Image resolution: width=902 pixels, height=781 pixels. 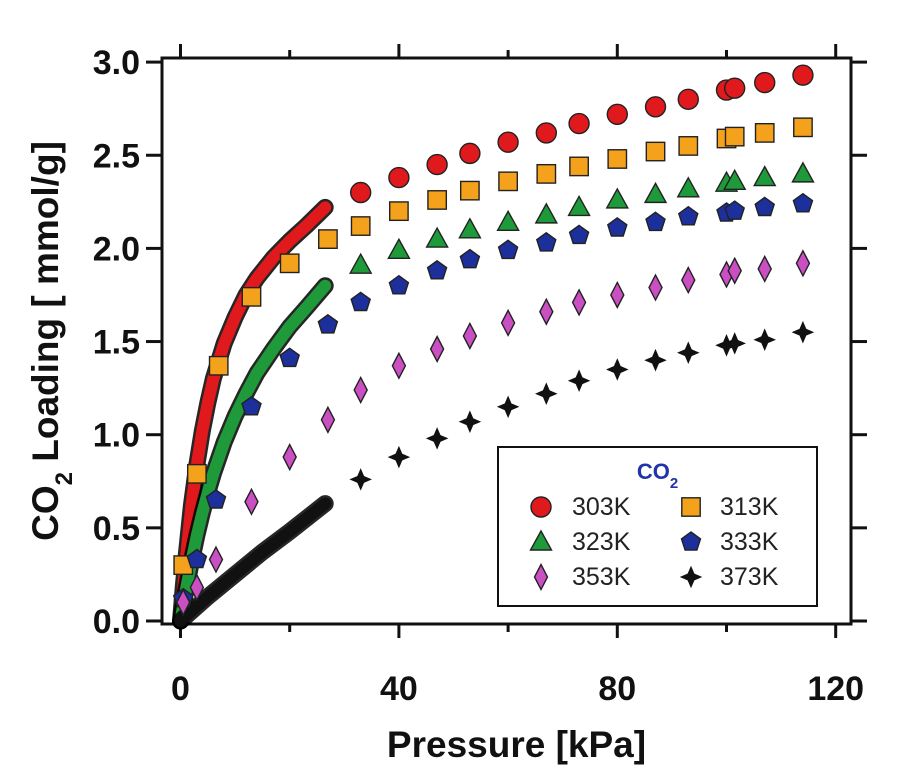 I want to click on x-tick-label: 120, so click(x=835, y=689).